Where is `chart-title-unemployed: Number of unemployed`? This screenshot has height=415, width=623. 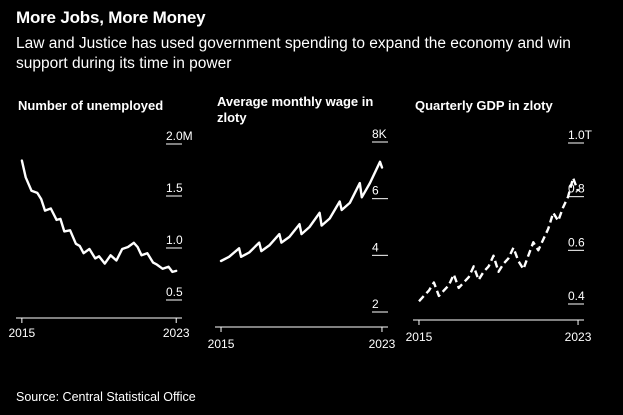 chart-title-unemployed: Number of unemployed is located at coordinates (90, 105).